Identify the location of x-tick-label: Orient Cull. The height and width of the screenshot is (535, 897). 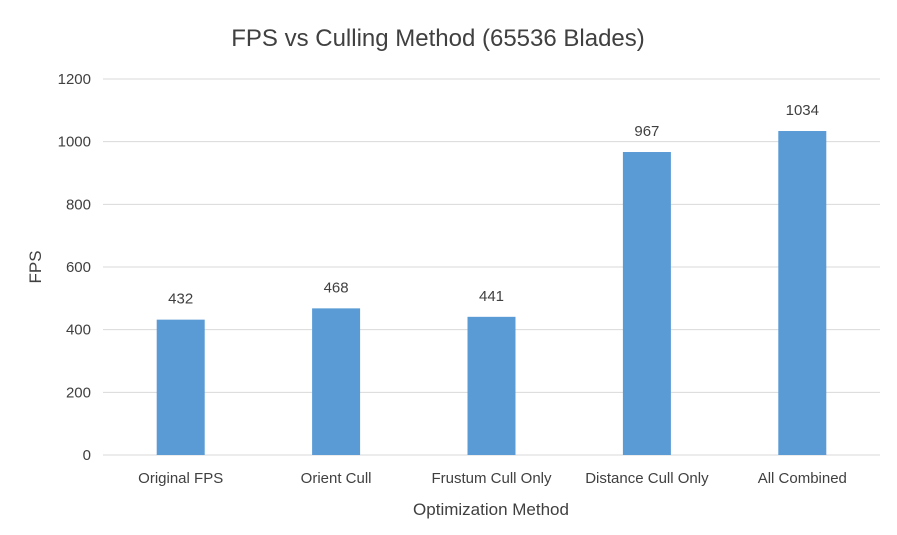
(336, 478).